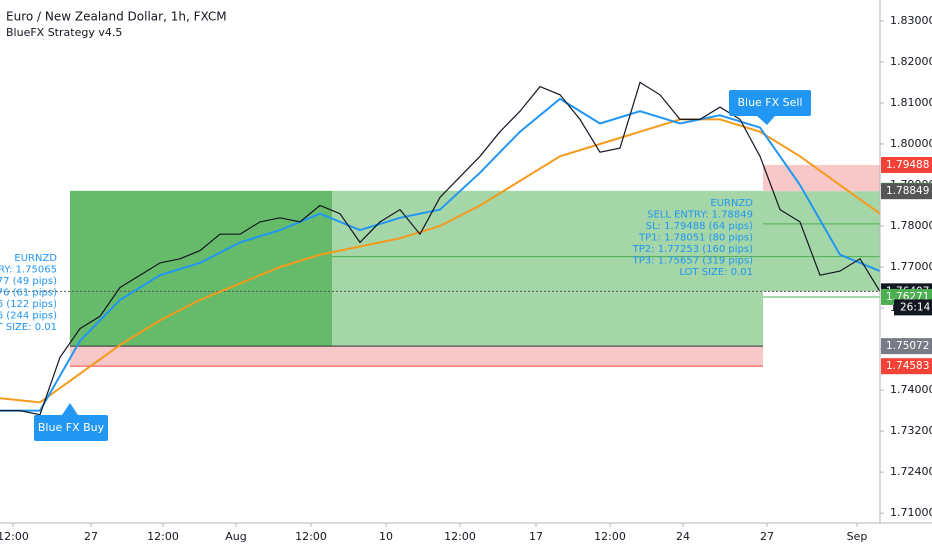 This screenshot has height=550, width=932. What do you see at coordinates (64, 32) in the screenshot?
I see `chart-subtitle: BlueFX Strategy v4.5` at bounding box center [64, 32].